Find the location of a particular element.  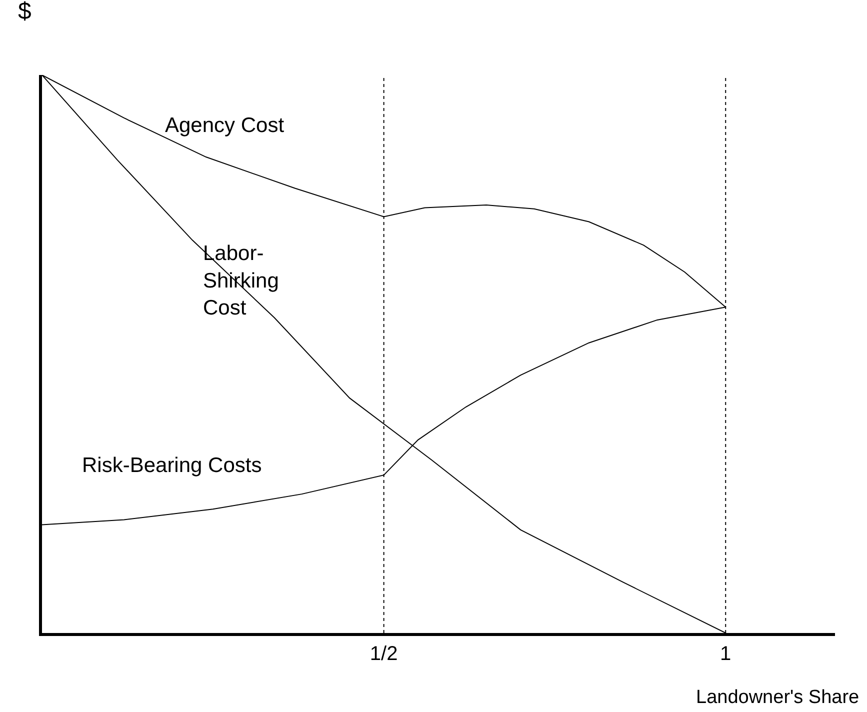

x-tick-label: 1 is located at coordinates (726, 654).